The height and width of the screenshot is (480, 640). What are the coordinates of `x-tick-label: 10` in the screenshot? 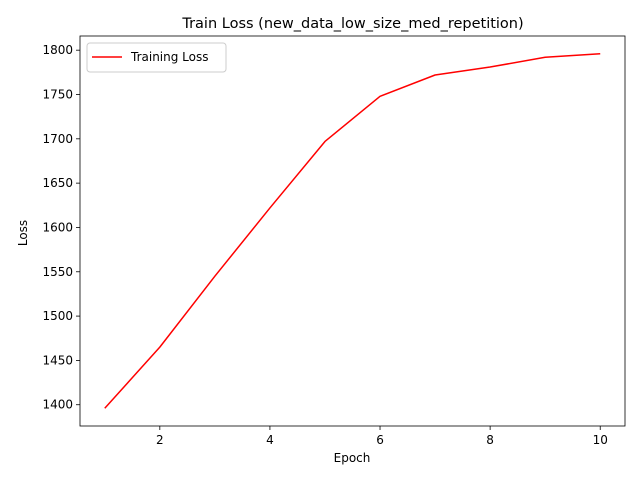 It's located at (600, 440).